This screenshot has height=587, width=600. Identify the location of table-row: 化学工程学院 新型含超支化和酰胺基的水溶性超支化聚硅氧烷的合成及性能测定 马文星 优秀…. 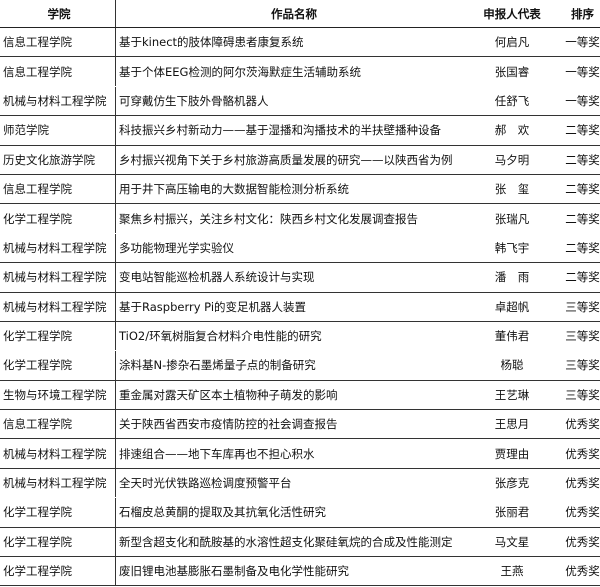
(300, 542).